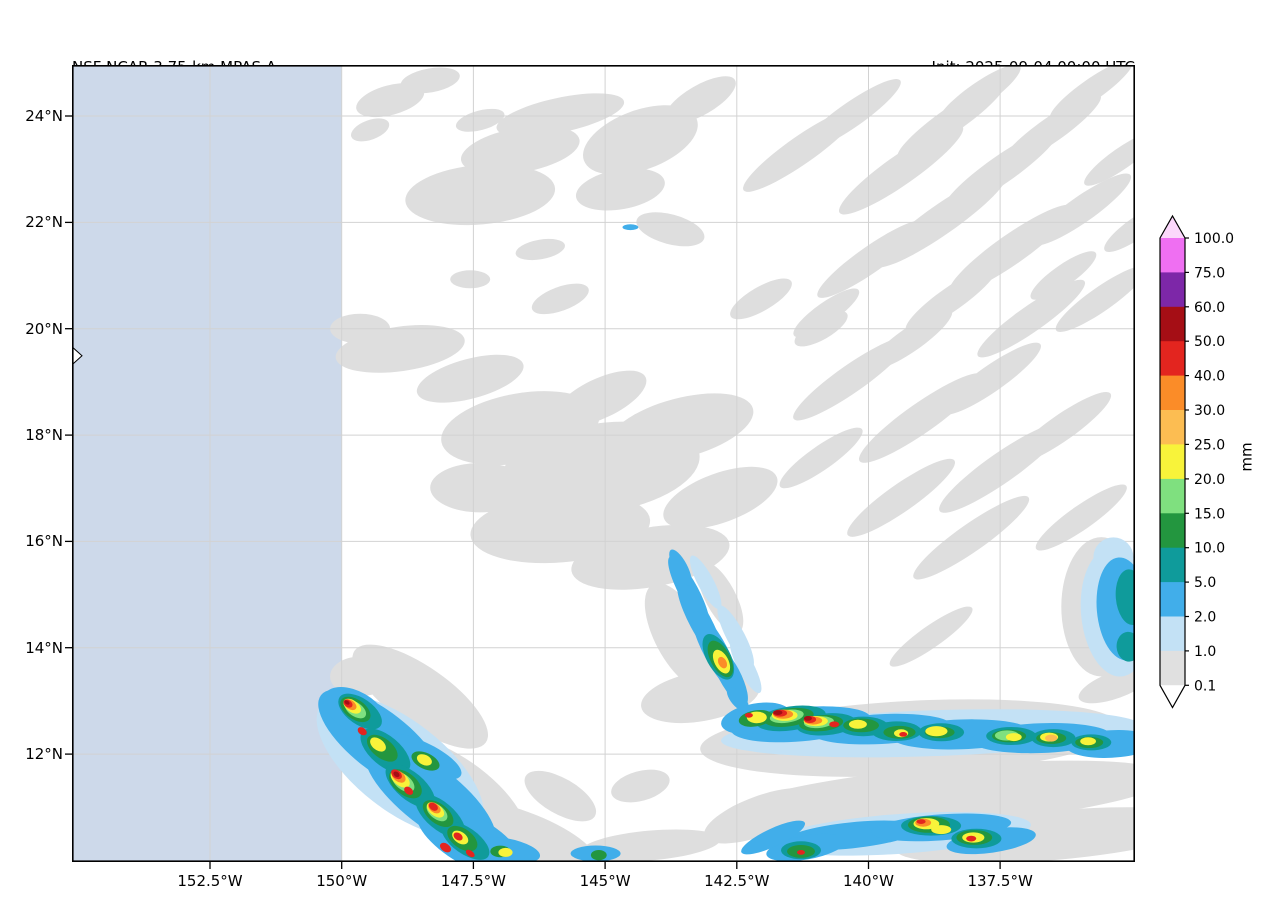  Describe the element at coordinates (605, 881) in the screenshot. I see `x-tick-label: 145°W` at that location.